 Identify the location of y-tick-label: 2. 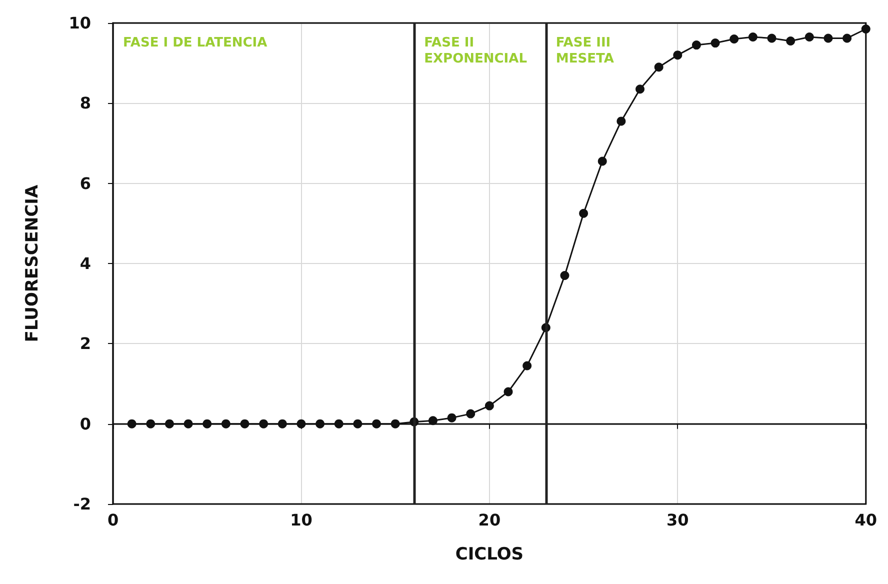
(85, 344).